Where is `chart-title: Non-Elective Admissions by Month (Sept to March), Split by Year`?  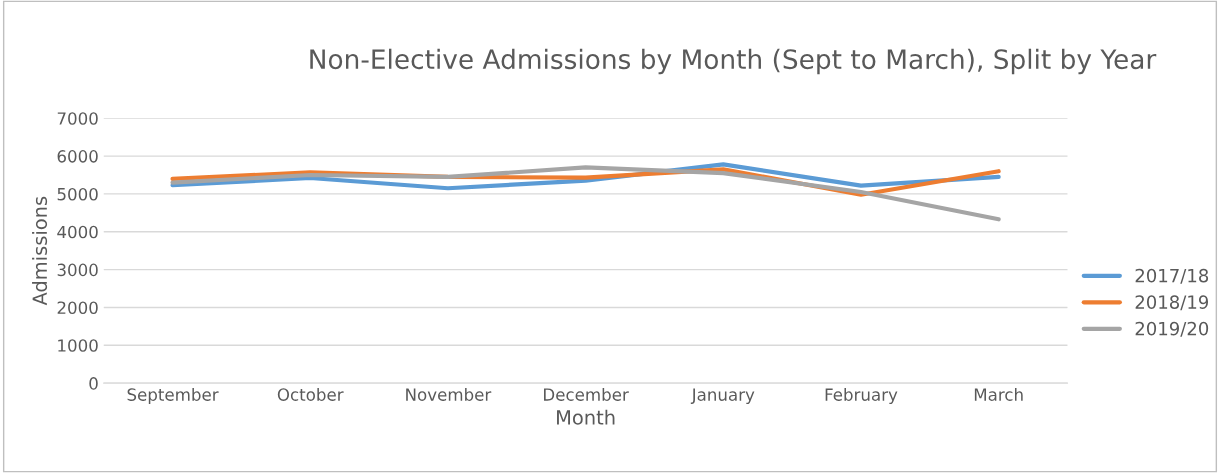
chart-title: Non-Elective Admissions by Month (Sept to March), Split by Year is located at coordinates (733, 61).